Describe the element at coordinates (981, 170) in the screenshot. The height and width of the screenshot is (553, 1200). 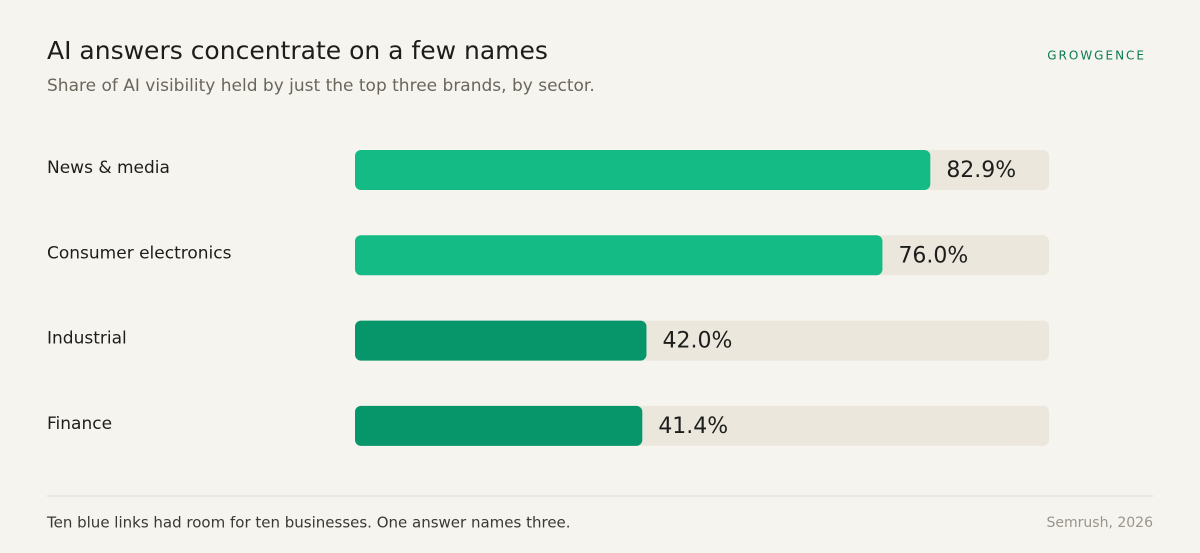
I see `value-label: 82.9%` at that location.